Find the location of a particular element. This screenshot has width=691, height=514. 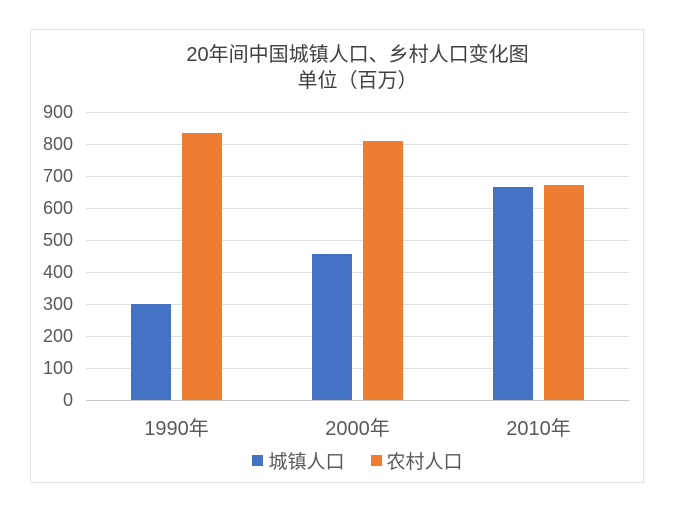

legend-label: 农村人口 is located at coordinates (424, 462).